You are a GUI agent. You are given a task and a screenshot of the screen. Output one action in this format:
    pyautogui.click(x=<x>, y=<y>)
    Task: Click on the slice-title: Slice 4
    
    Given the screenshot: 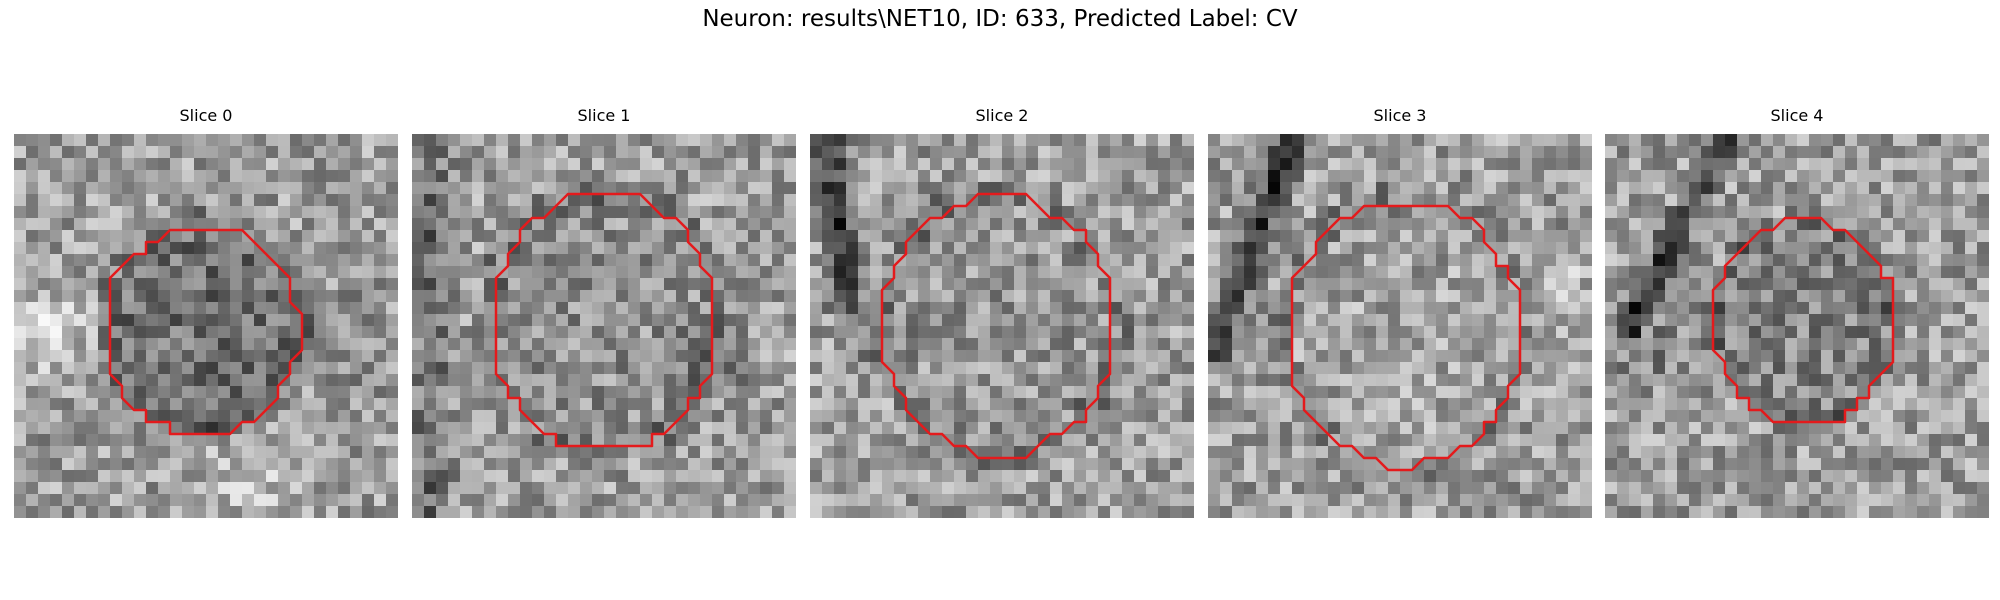 What is the action you would take?
    pyautogui.click(x=1797, y=115)
    